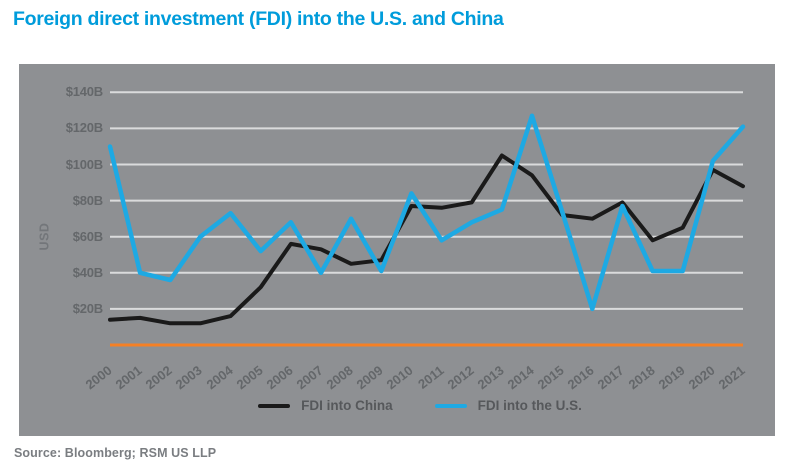 This screenshot has width=786, height=475. What do you see at coordinates (347, 405) in the screenshot?
I see `legend-label: FDI into China` at bounding box center [347, 405].